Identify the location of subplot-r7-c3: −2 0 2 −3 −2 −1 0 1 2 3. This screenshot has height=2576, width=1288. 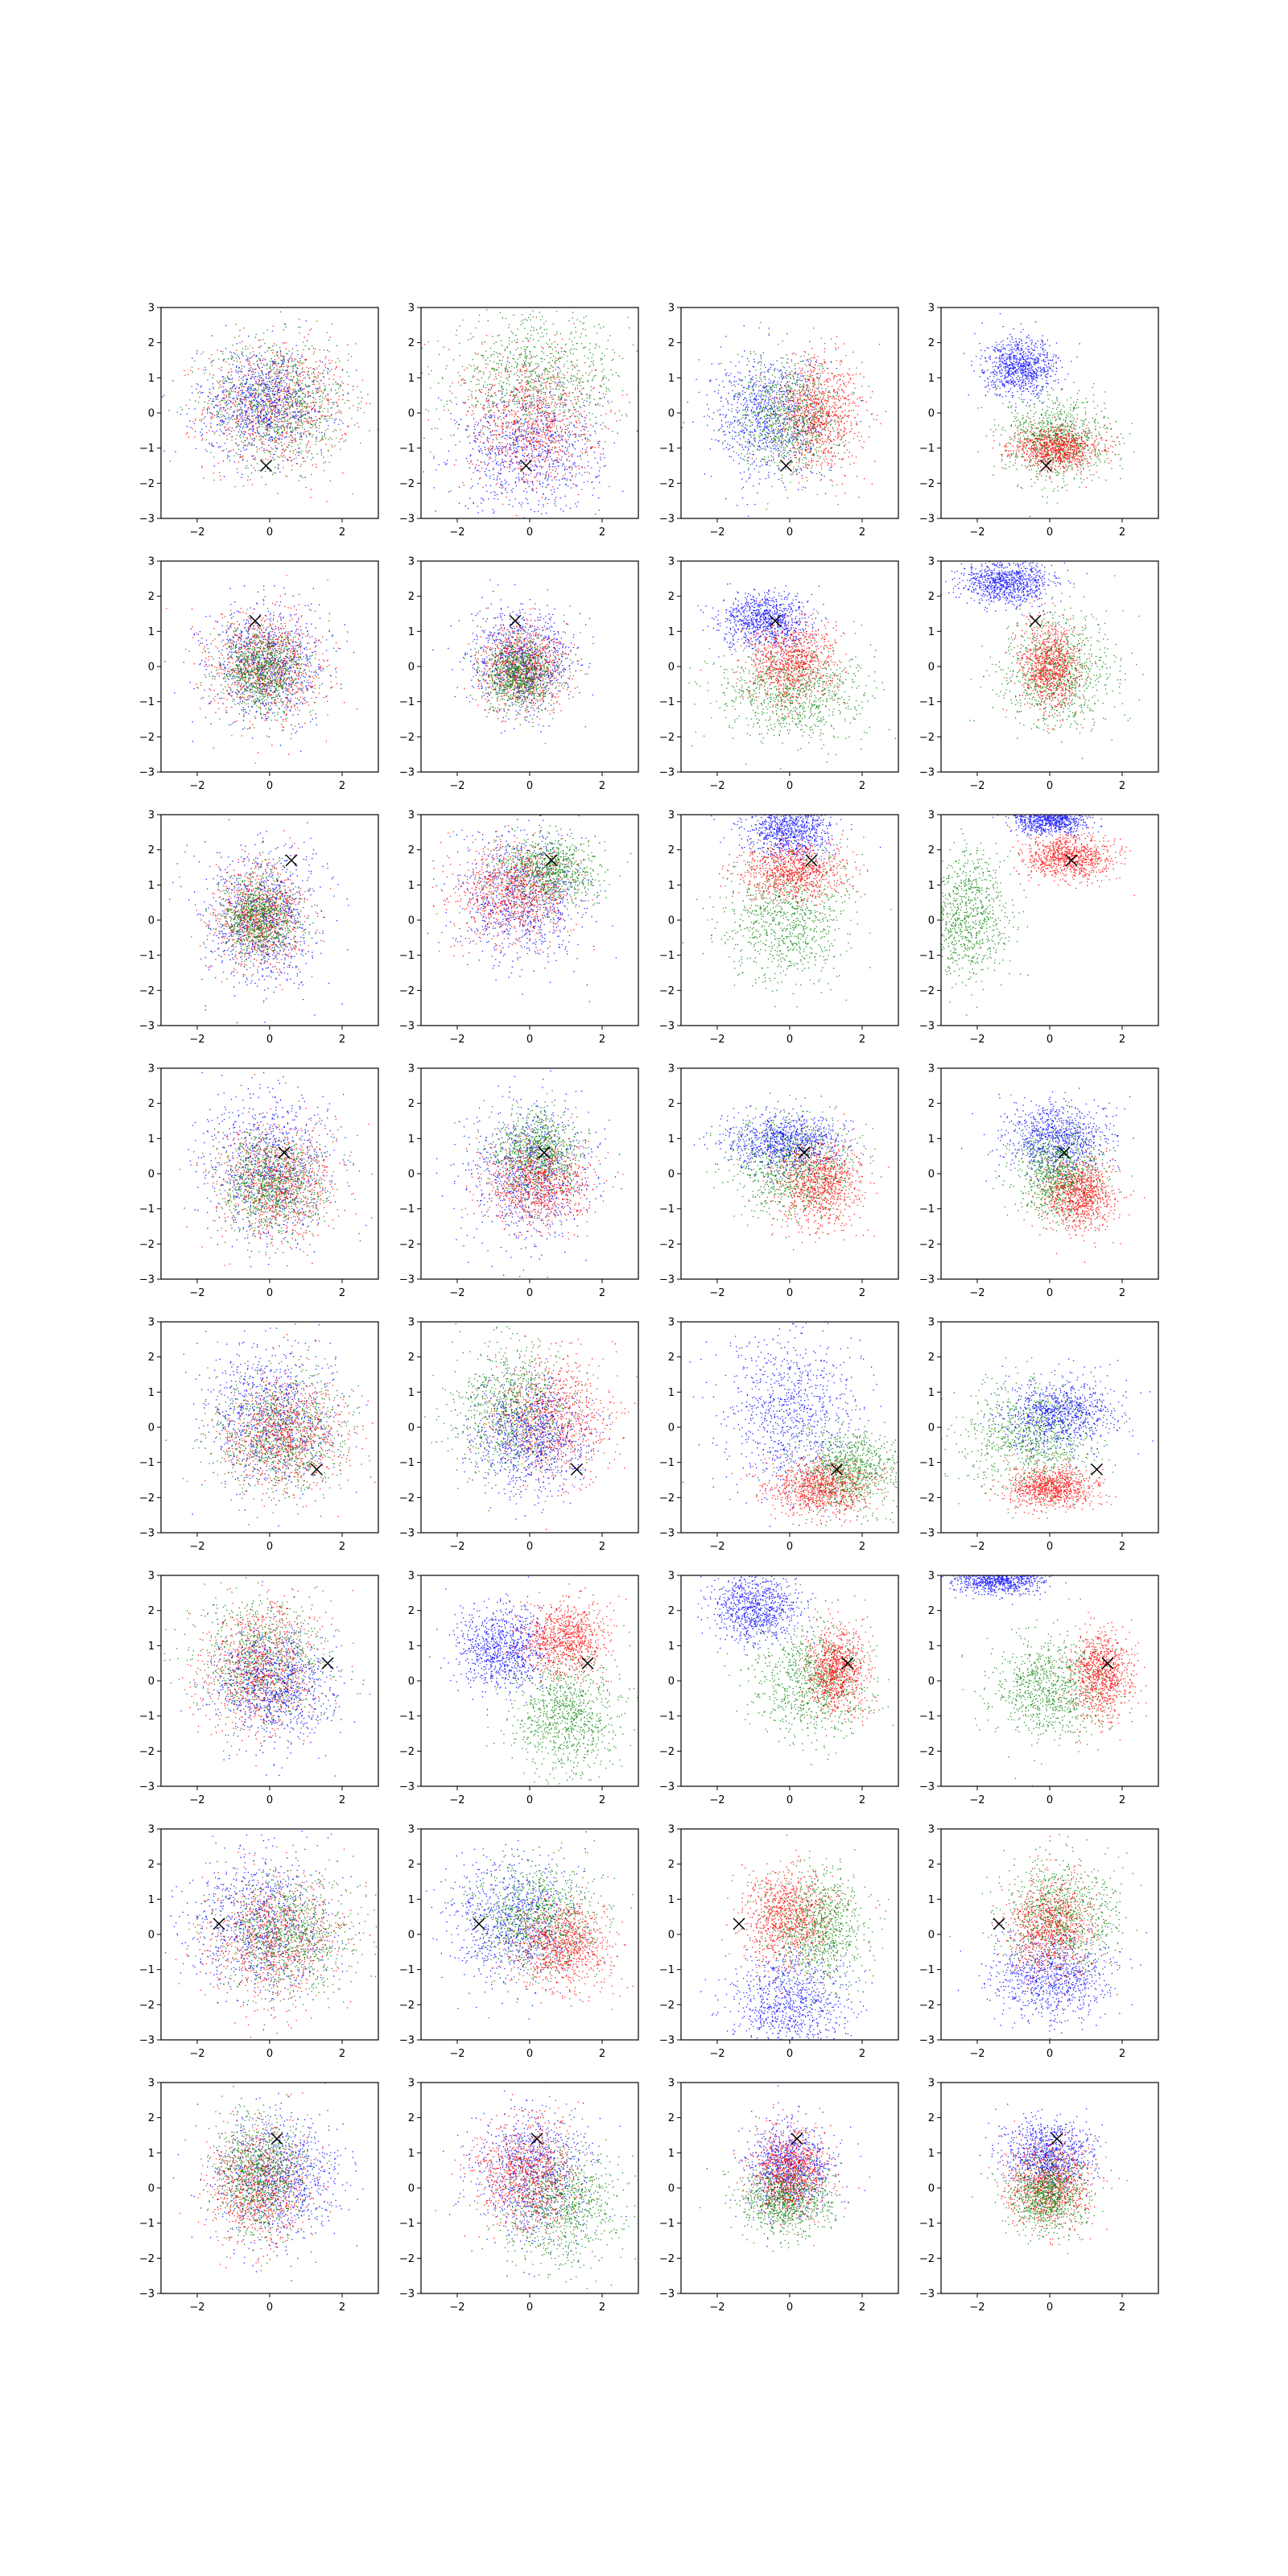
(779, 1942).